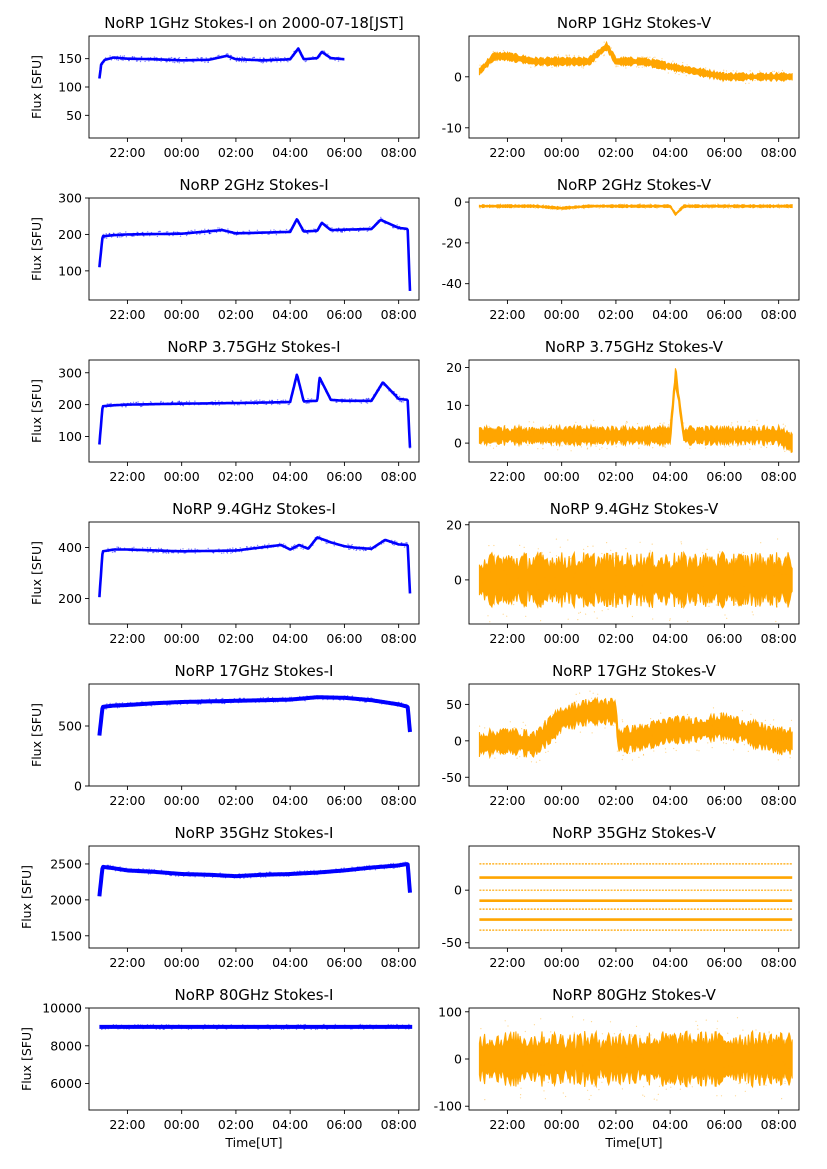  Describe the element at coordinates (454, 405) in the screenshot. I see `y-tick-label: 10` at that location.